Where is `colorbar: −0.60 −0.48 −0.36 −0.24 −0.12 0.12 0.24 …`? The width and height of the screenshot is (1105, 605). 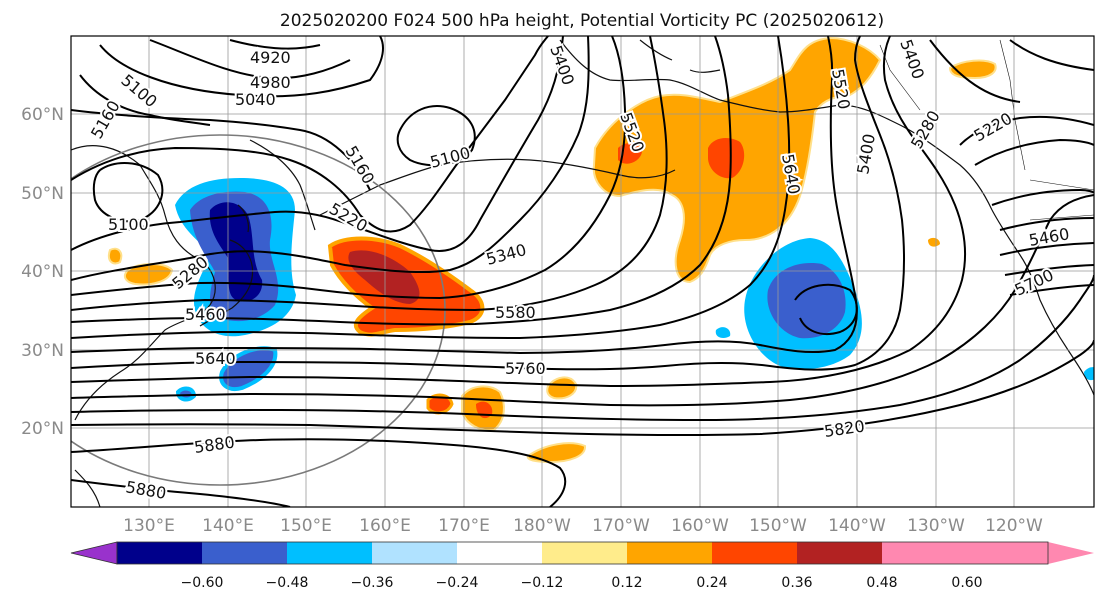 colorbar: −0.60 −0.48 −0.36 −0.24 −0.12 0.12 0.24 … is located at coordinates (582, 566).